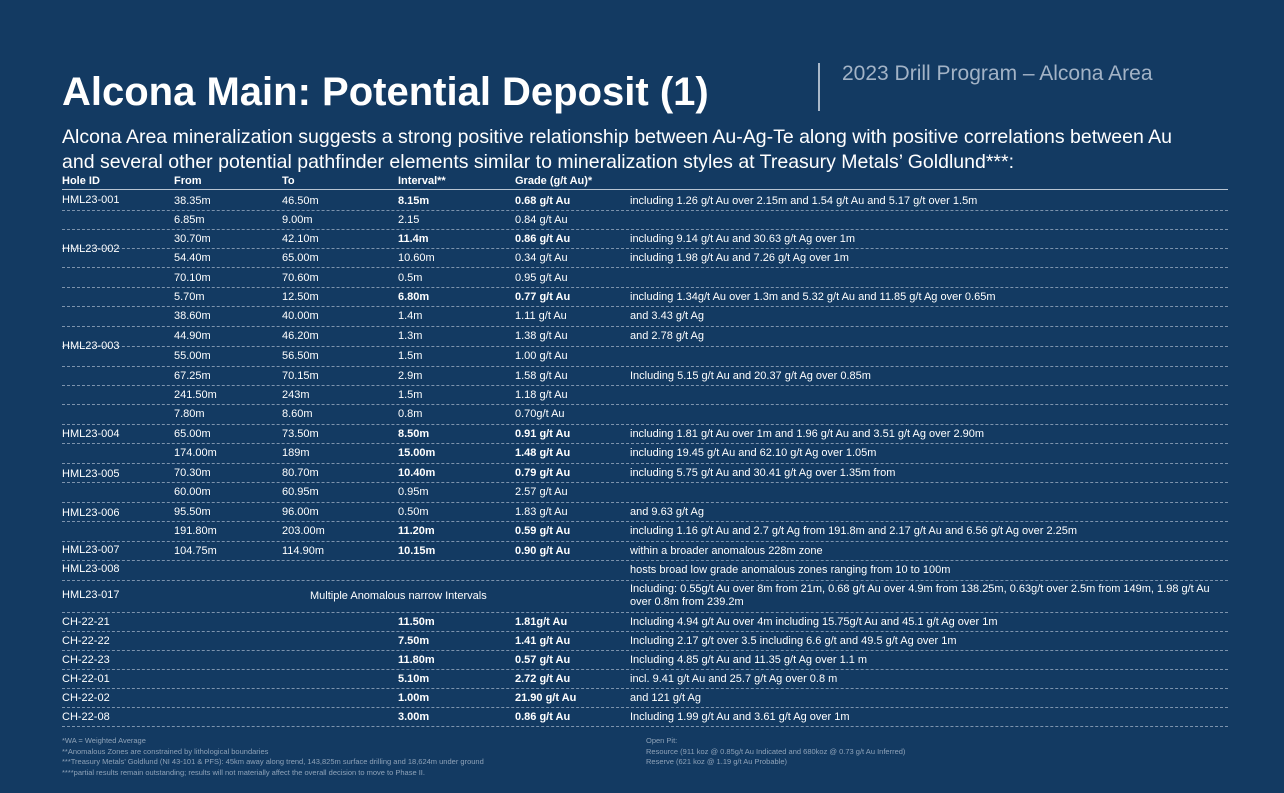 Image resolution: width=1284 pixels, height=793 pixels. Describe the element at coordinates (385, 92) in the screenshot. I see `page-title: Alcona Main: Potential Deposit (1)` at that location.